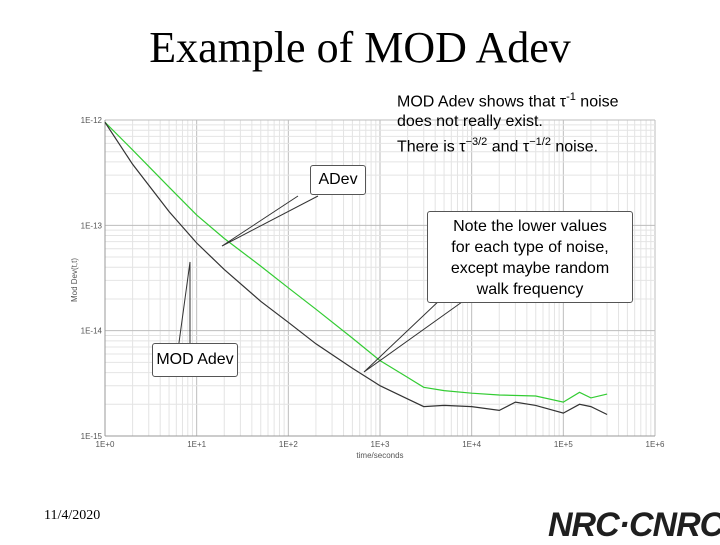  What do you see at coordinates (360, 47) in the screenshot?
I see `slide-title: Example of MOD Adev` at bounding box center [360, 47].